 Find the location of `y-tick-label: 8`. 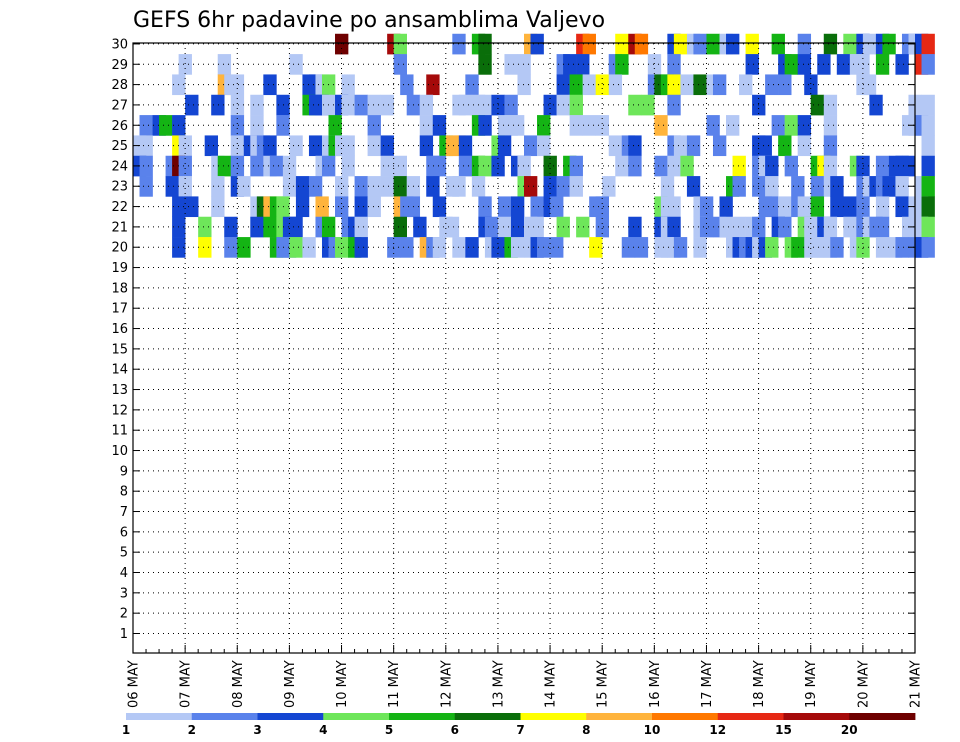

y-tick-label: 8 is located at coordinates (124, 492).